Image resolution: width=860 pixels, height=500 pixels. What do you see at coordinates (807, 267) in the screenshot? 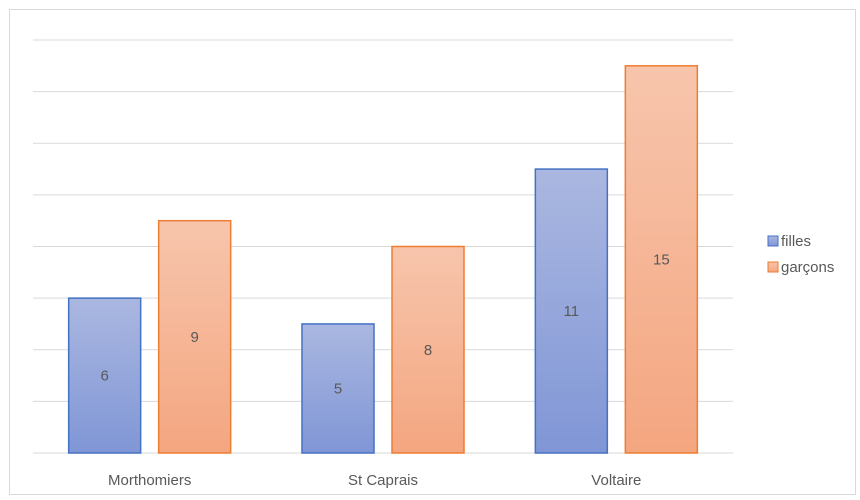
I see `legend-label: garçons` at bounding box center [807, 267].